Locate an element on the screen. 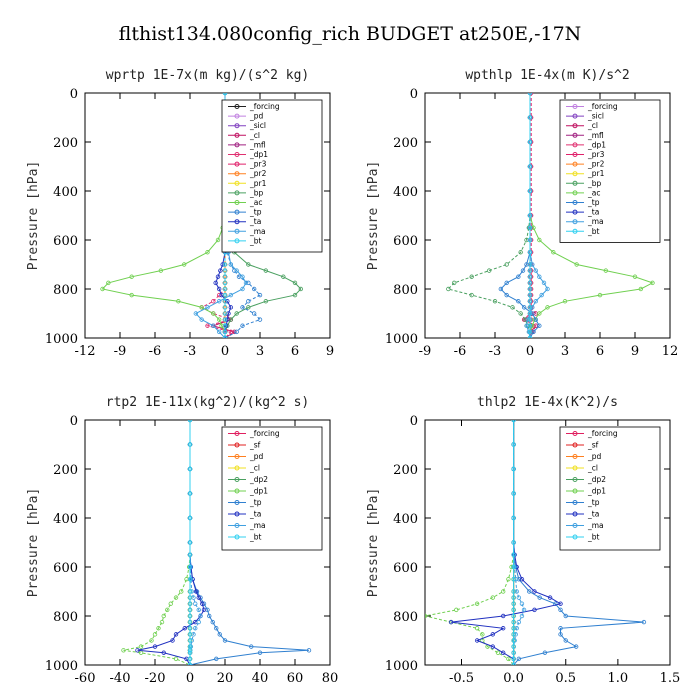 Image resolution: width=700 pixels, height=700 pixels. x-tick-label: 80 is located at coordinates (330, 678).